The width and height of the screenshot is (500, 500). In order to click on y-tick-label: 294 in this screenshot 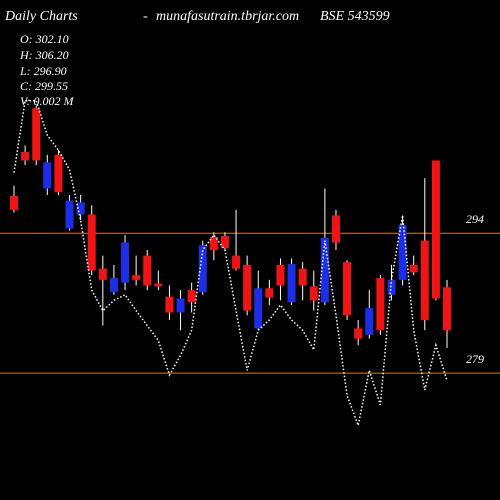, I will do `click(475, 219)`.